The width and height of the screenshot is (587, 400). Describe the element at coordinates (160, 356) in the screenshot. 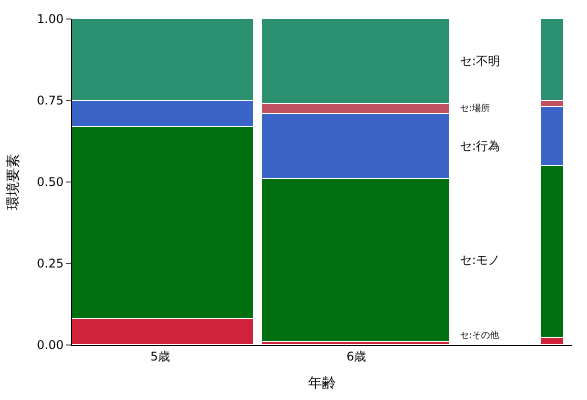

I see `x-tick-label: 5歳` at that location.